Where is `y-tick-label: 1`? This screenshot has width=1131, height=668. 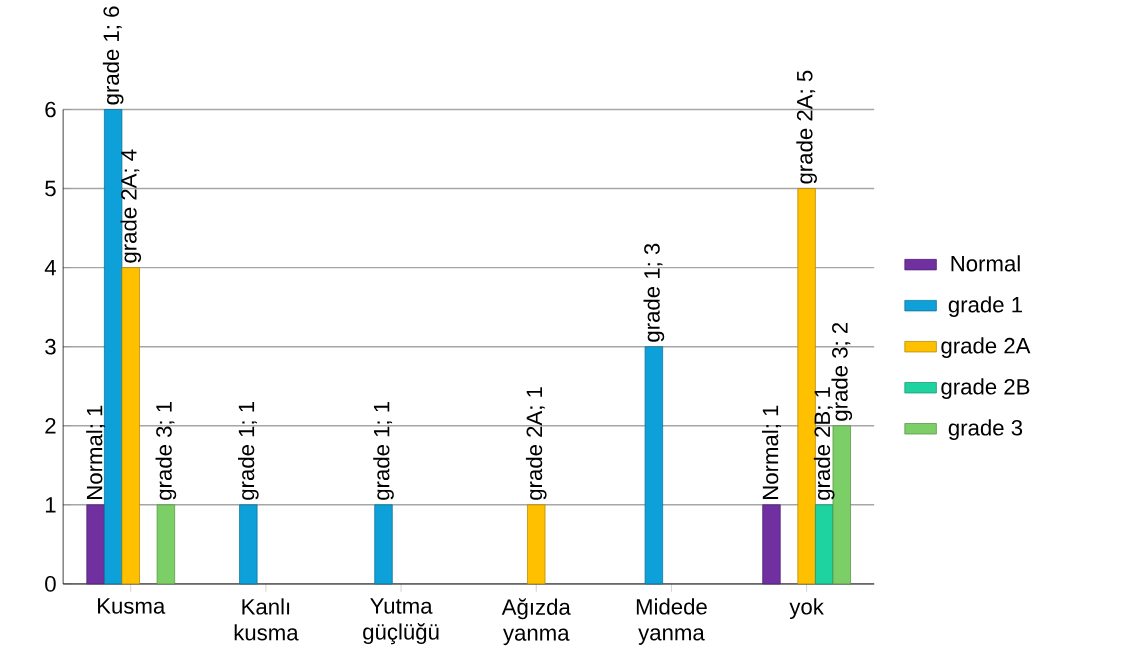
y-tick-label: 1 is located at coordinates (50, 505).